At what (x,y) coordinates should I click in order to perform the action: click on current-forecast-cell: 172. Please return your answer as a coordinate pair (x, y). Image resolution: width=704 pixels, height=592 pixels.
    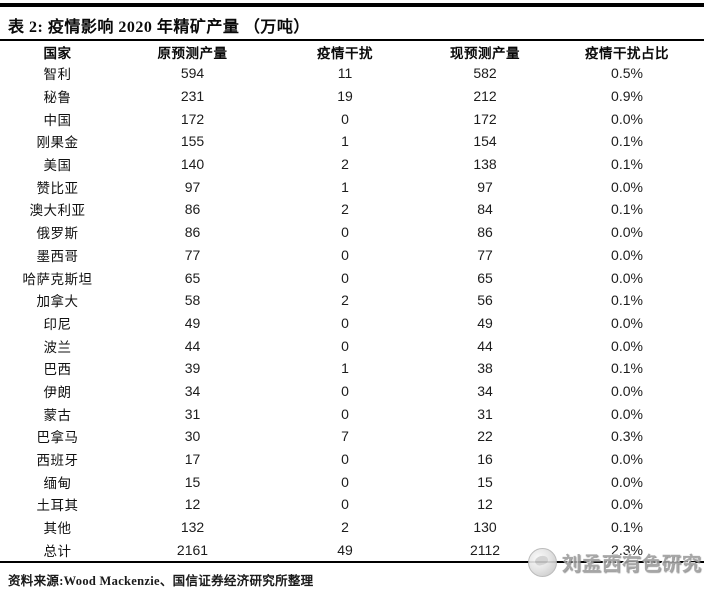
    Looking at the image, I should click on (485, 118).